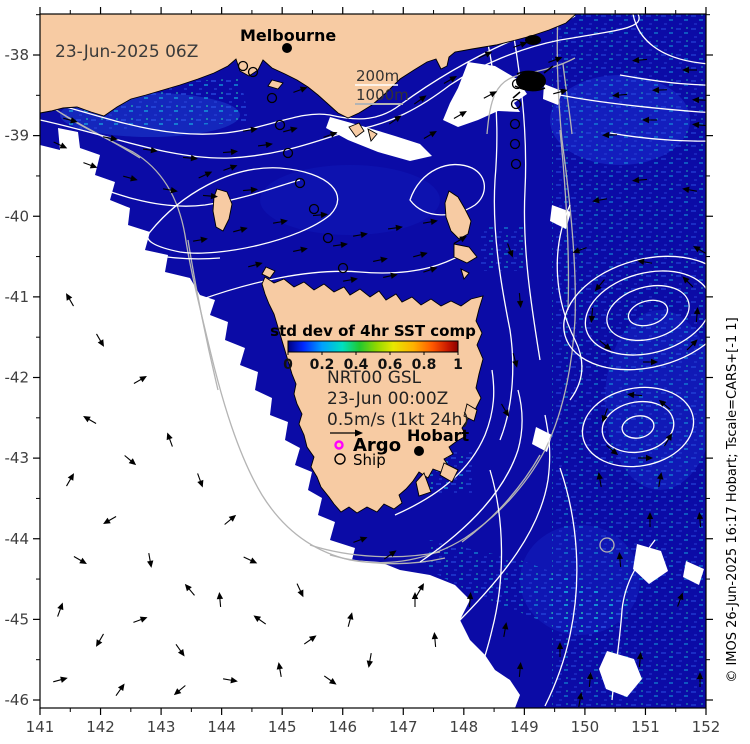 The image size is (750, 744). What do you see at coordinates (288, 35) in the screenshot?
I see `melbourne-label: Melbourne` at bounding box center [288, 35].